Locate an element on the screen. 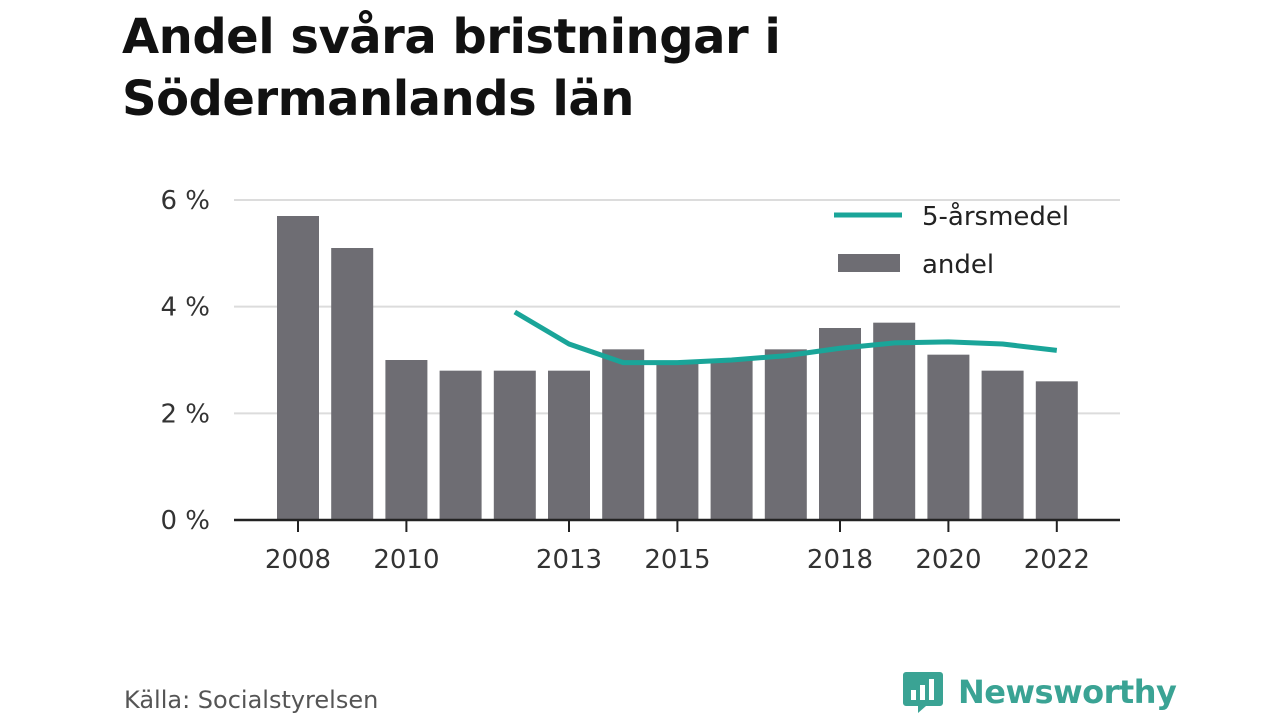  line-5-year-average is located at coordinates (785, 337).